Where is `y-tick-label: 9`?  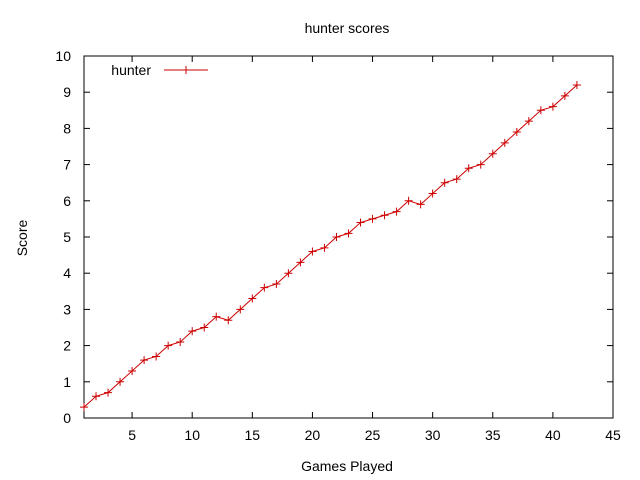 y-tick-label: 9 is located at coordinates (67, 92).